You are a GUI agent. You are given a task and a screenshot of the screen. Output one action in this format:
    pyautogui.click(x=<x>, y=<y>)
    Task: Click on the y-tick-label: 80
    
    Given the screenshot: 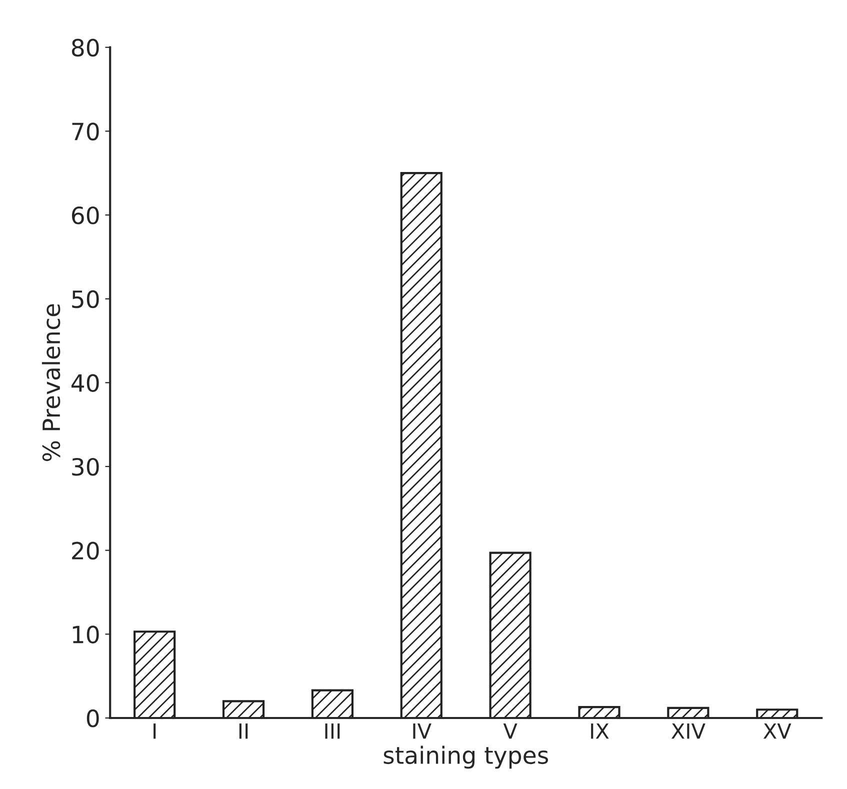 What is the action you would take?
    pyautogui.click(x=85, y=47)
    